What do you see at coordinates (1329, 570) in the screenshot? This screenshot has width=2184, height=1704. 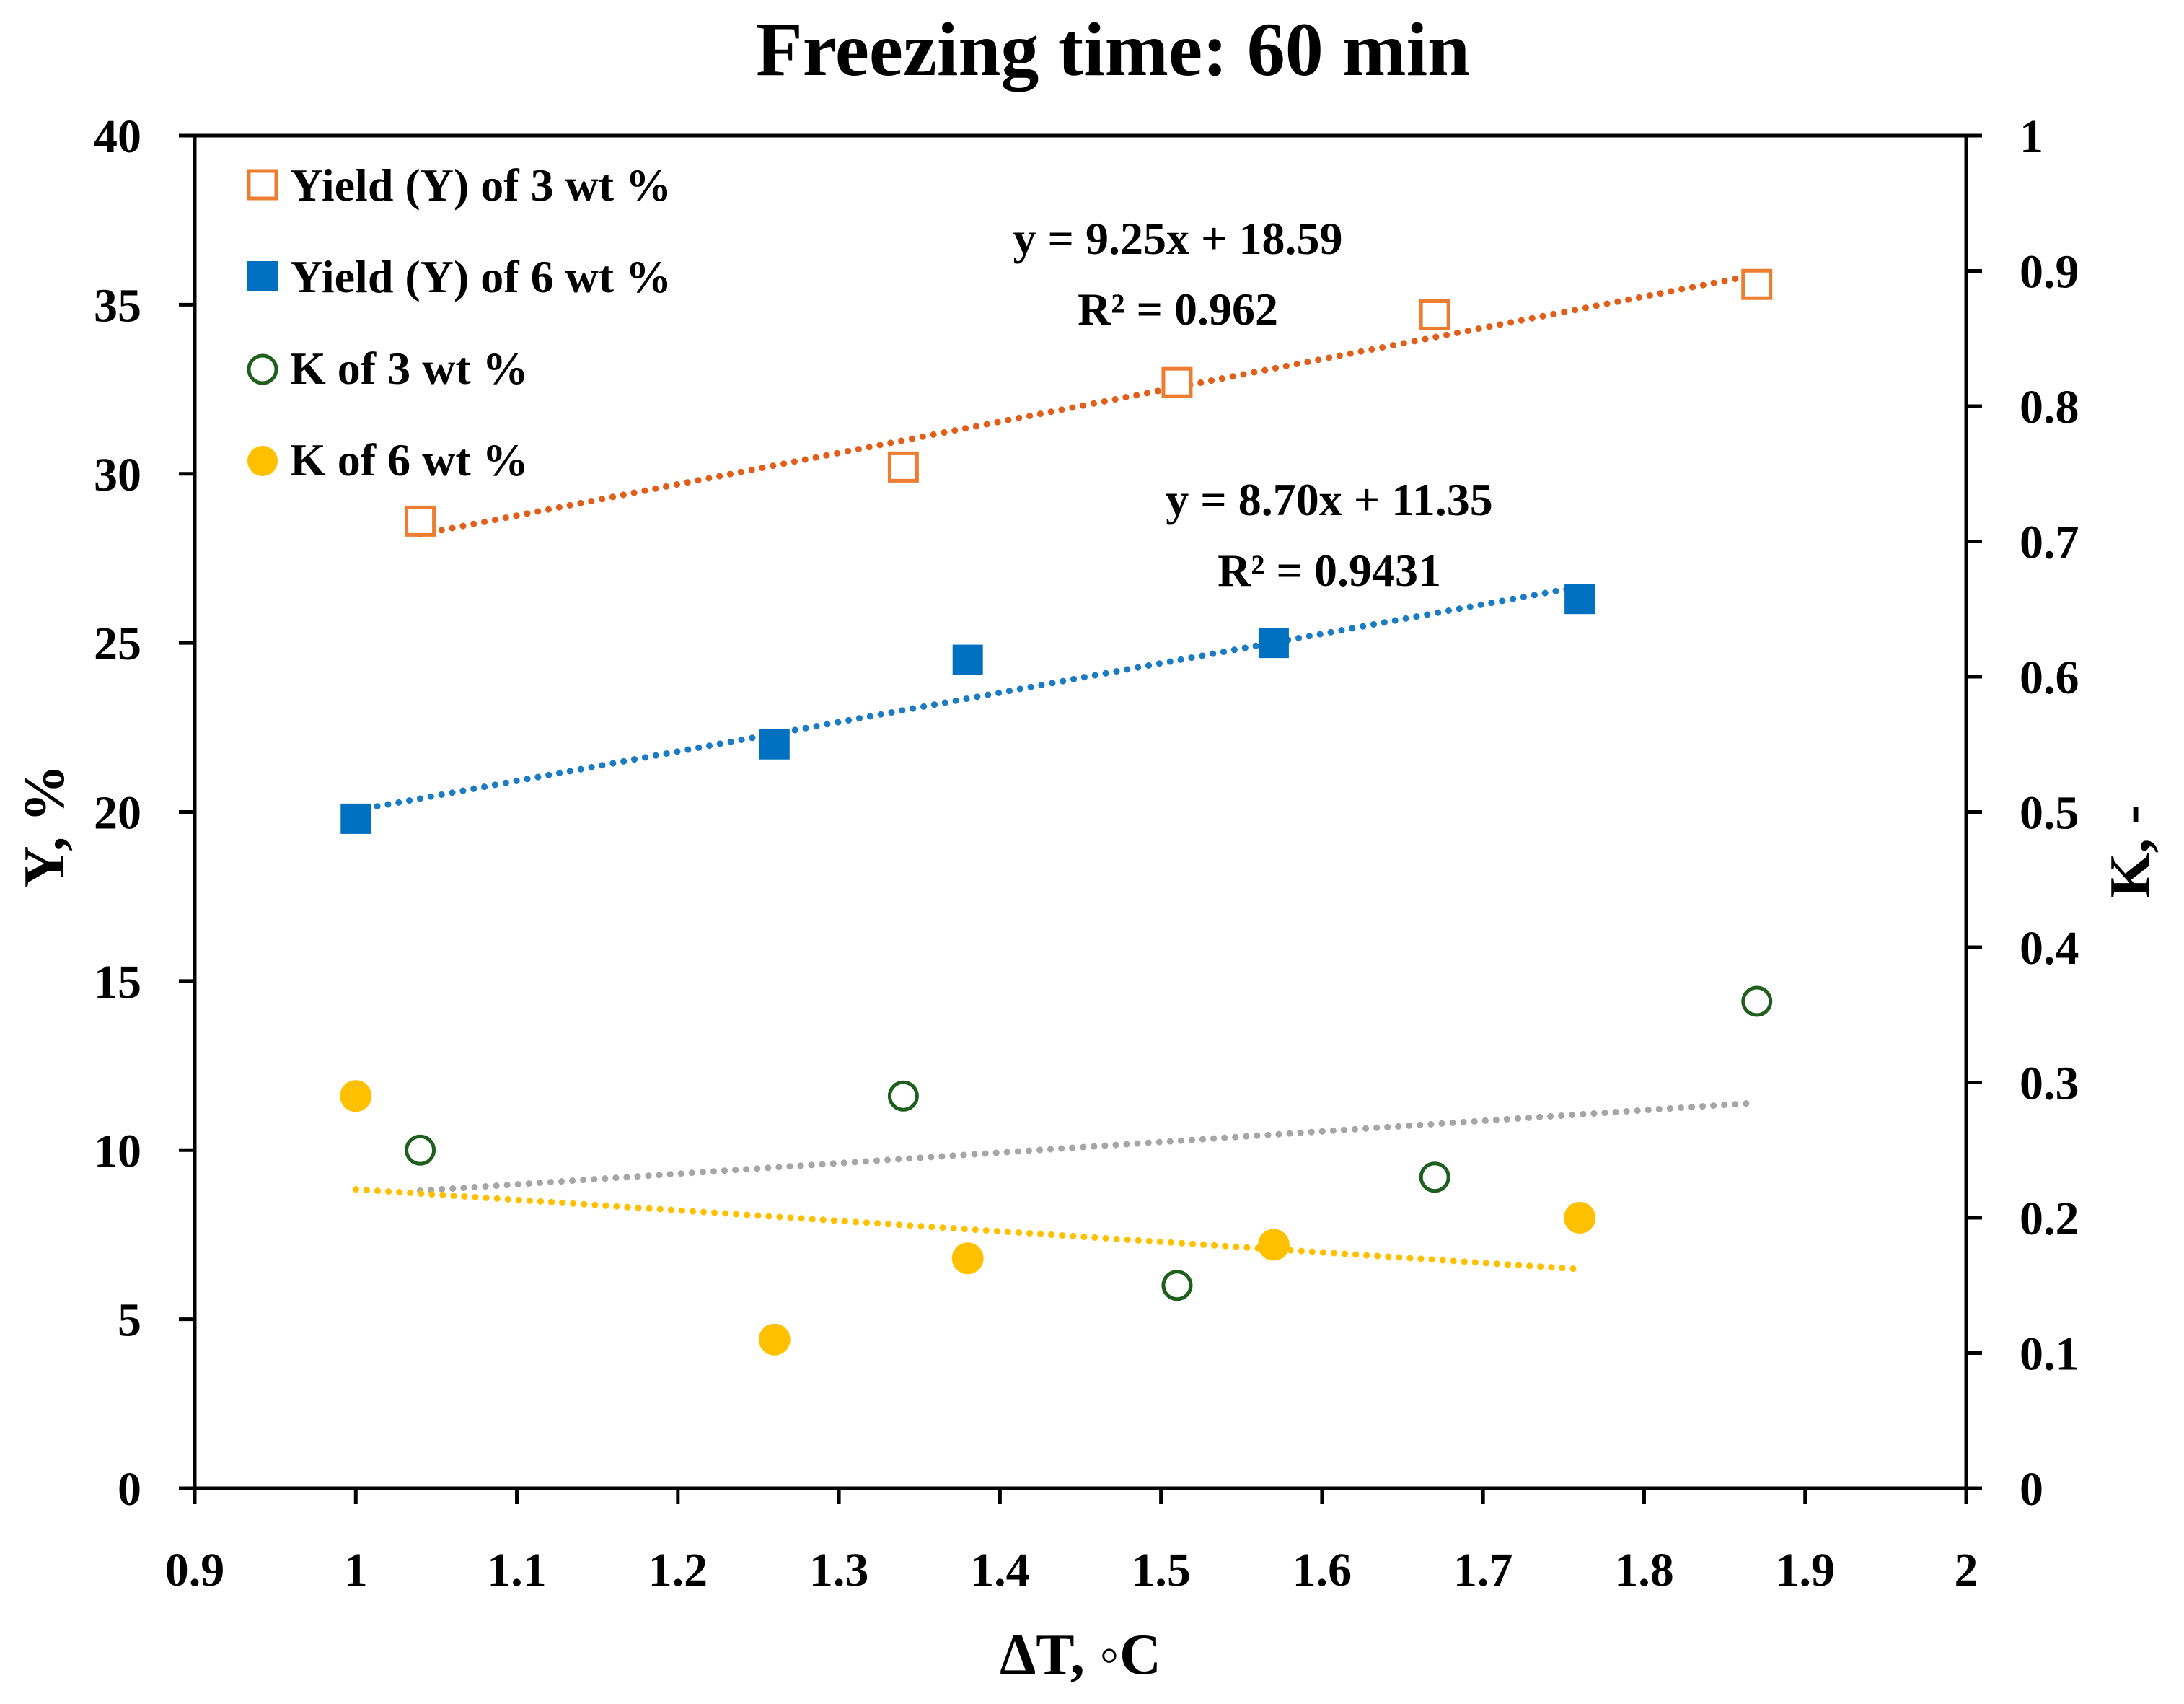 I see `equation-6wt-r2: R² = 0.9431` at bounding box center [1329, 570].